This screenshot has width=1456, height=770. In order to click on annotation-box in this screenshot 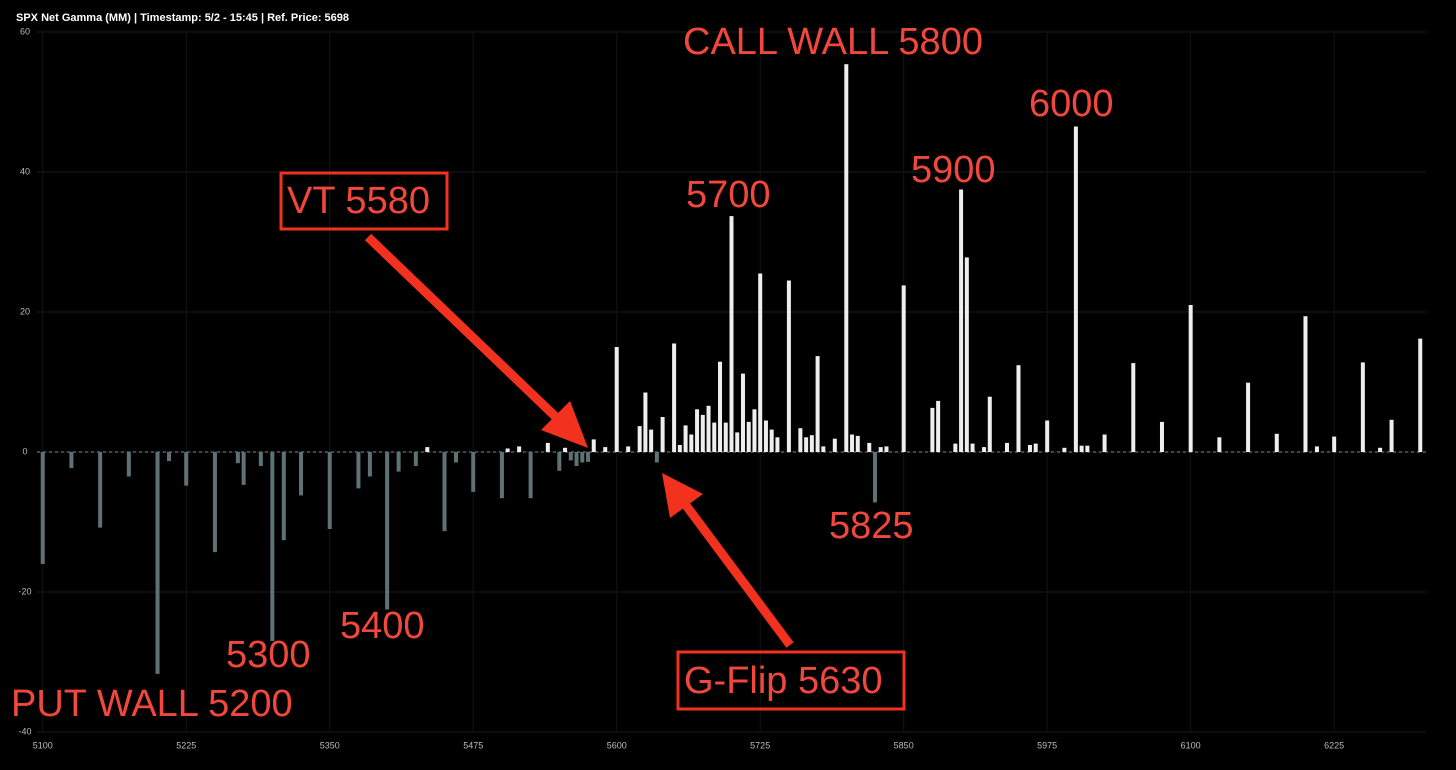, I will do `click(791, 680)`.